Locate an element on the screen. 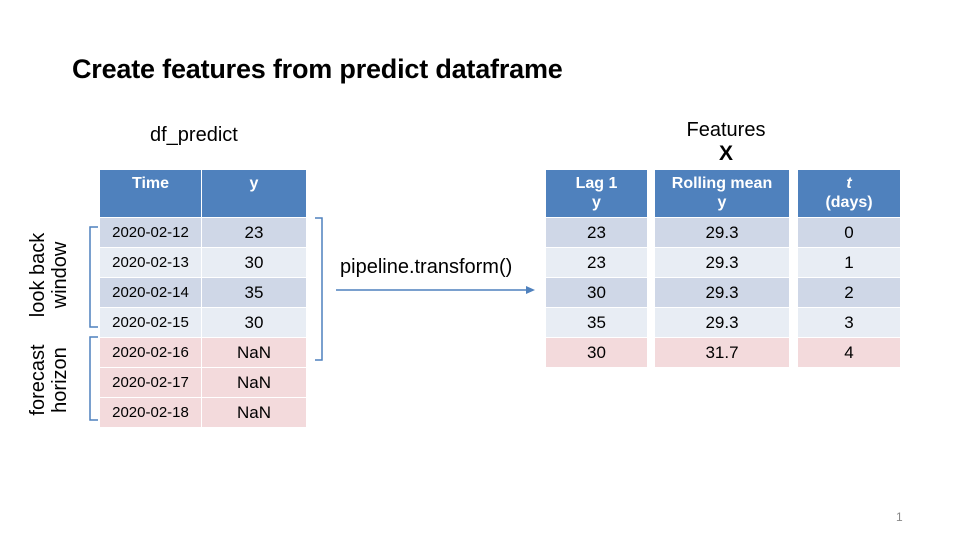 Image resolution: width=960 pixels, height=540 pixels. t-cell: 3 is located at coordinates (849, 322).